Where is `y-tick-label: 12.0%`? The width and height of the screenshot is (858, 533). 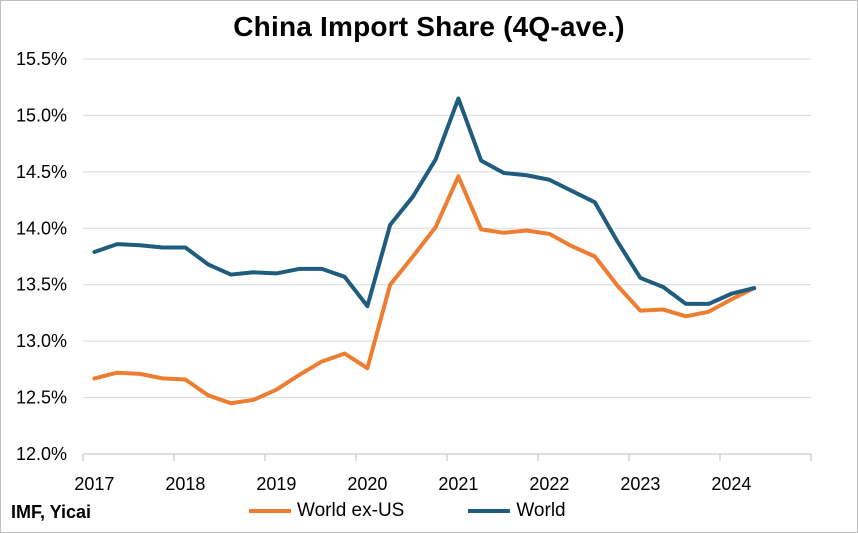
y-tick-label: 12.0% is located at coordinates (41, 454).